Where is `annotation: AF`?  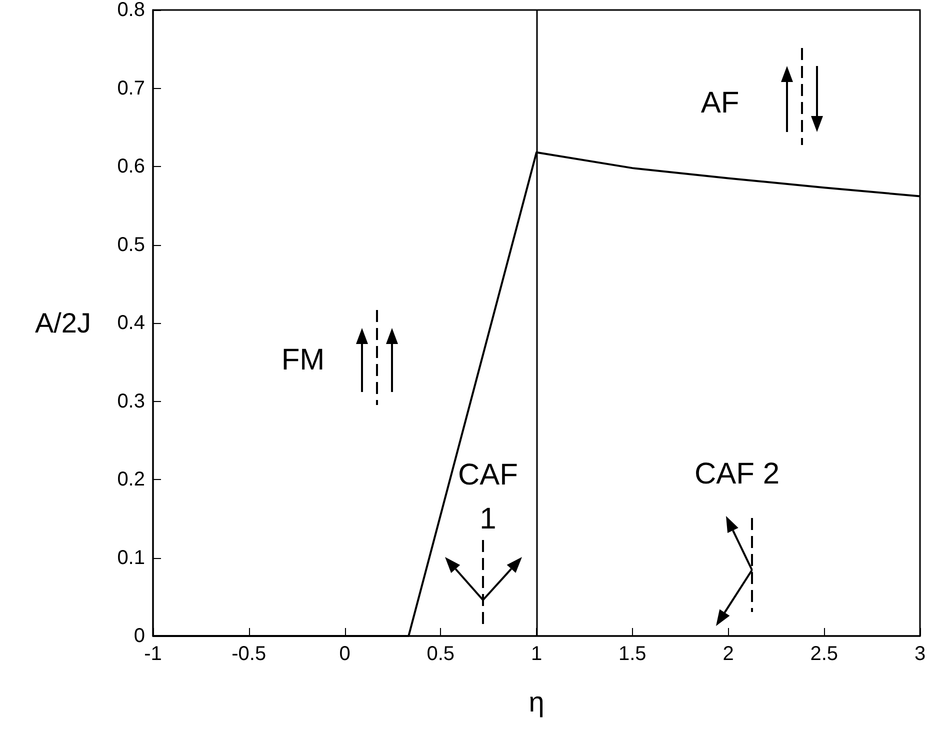
annotation: AF is located at coordinates (720, 103).